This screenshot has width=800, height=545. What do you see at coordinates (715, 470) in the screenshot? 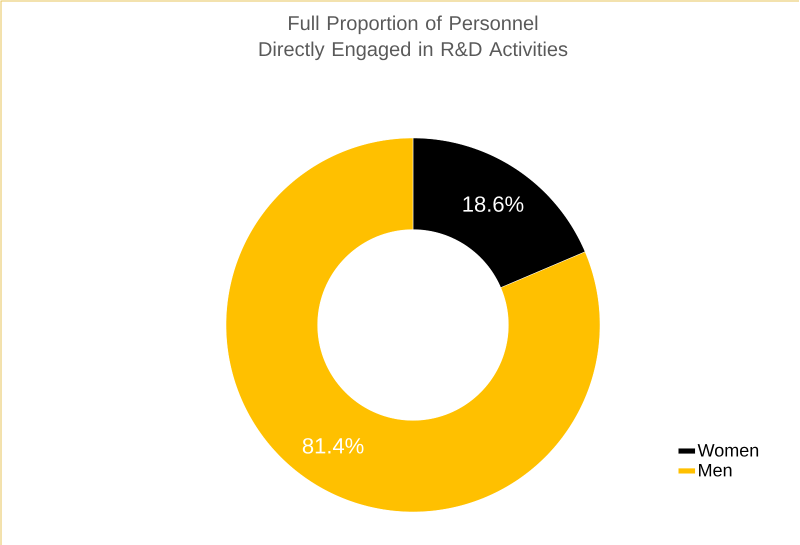
I see `legend-label: Men` at bounding box center [715, 470].